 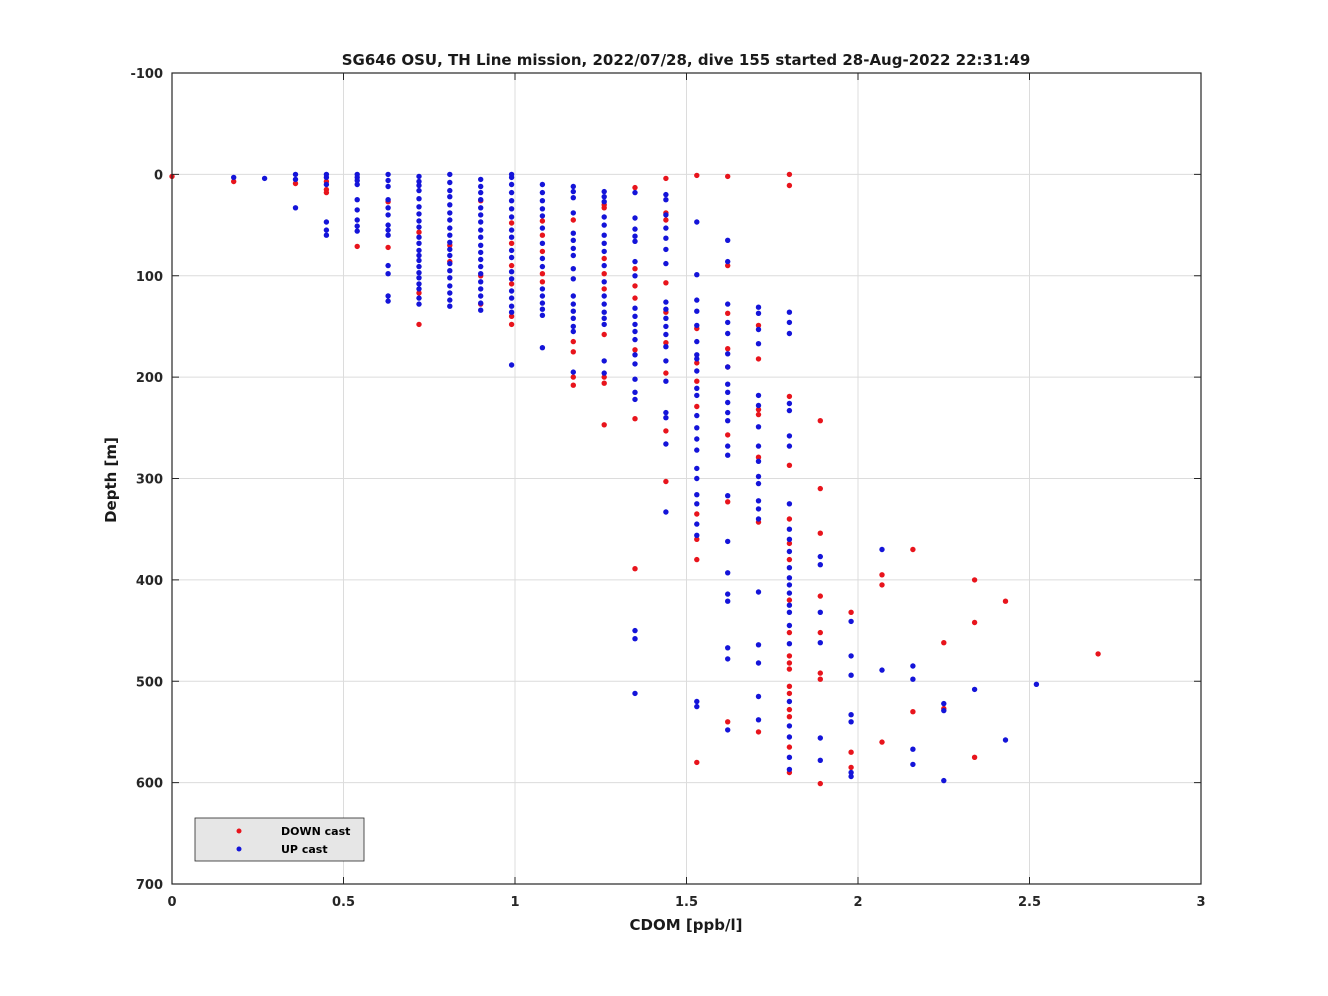 I want to click on y-tick-label: 200, so click(x=149, y=378).